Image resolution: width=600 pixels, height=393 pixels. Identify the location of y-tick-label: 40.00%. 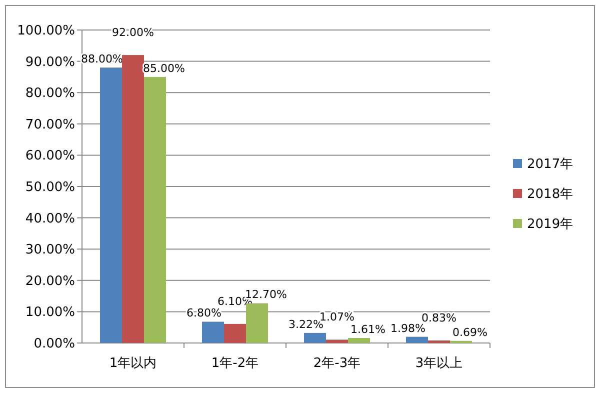
(50, 218).